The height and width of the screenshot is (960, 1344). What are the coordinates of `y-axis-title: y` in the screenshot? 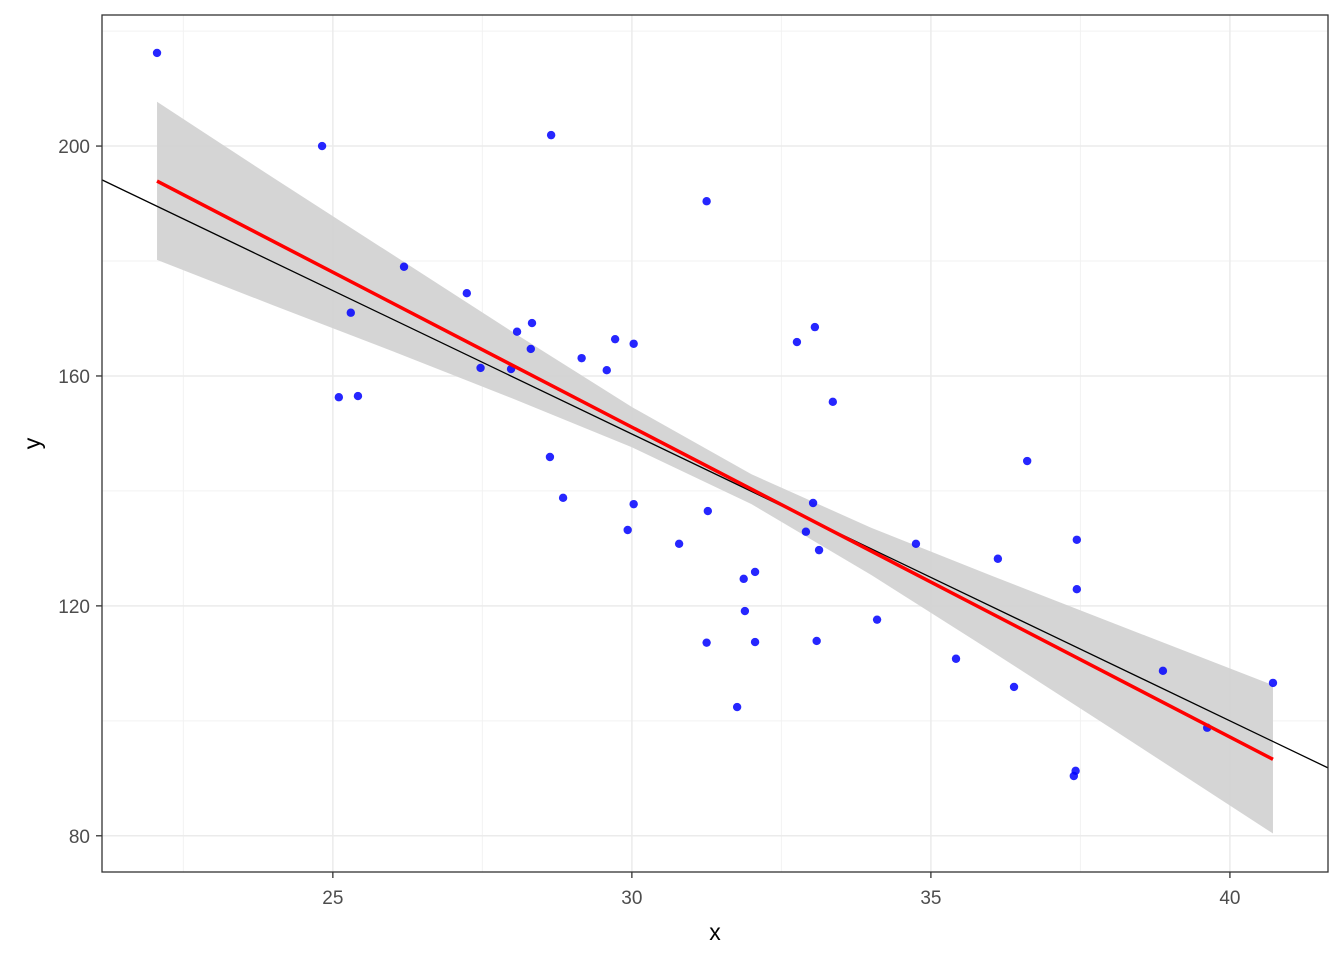 It's located at (32, 443).